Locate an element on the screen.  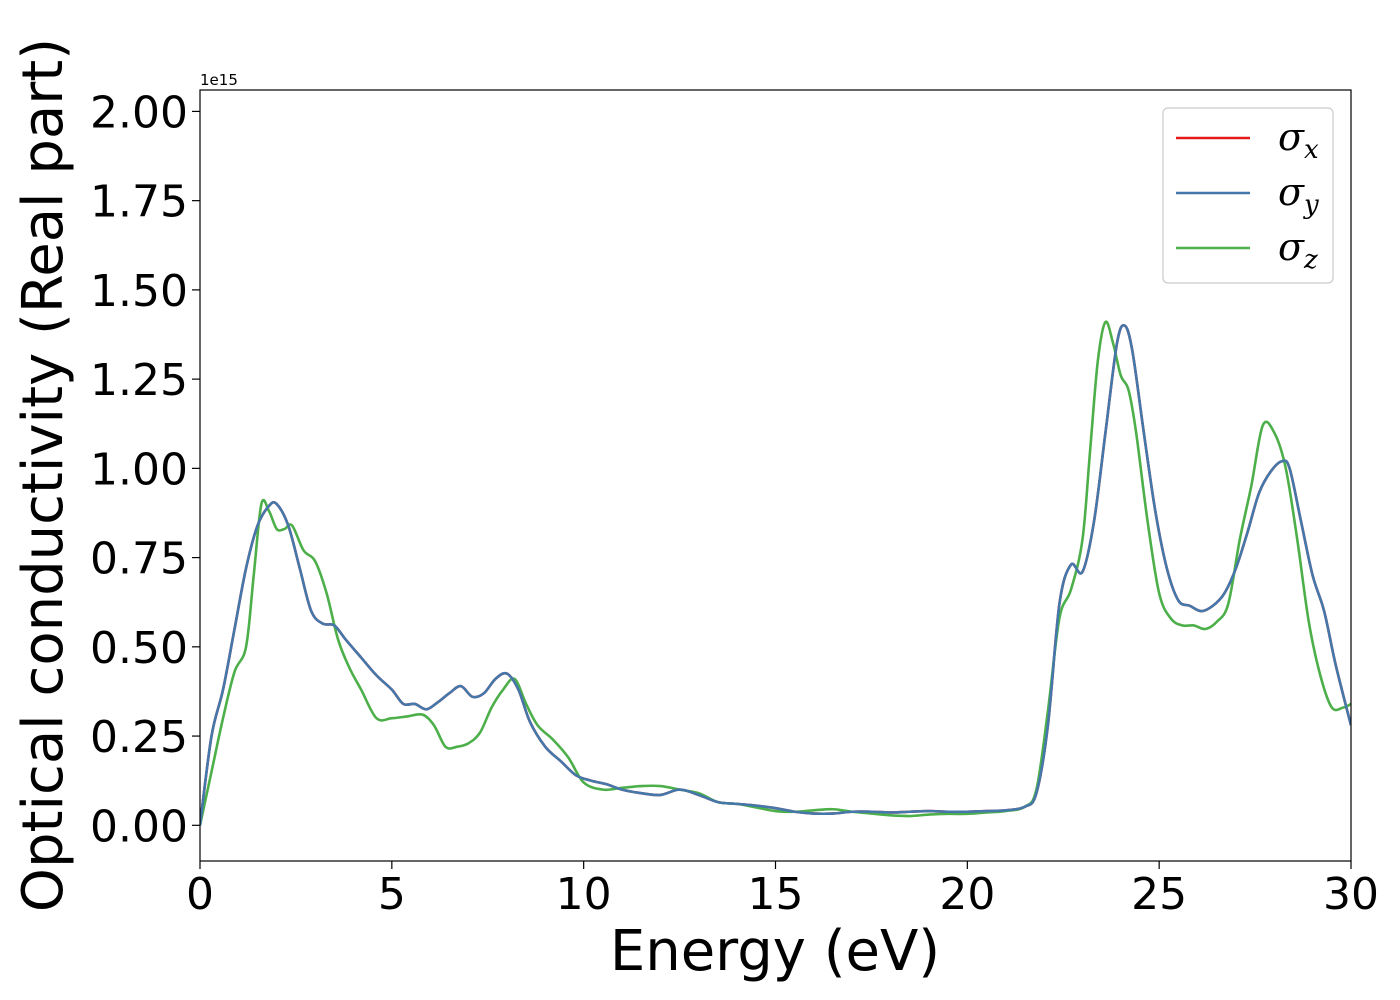
x-tick-label: 15 is located at coordinates (776, 894).